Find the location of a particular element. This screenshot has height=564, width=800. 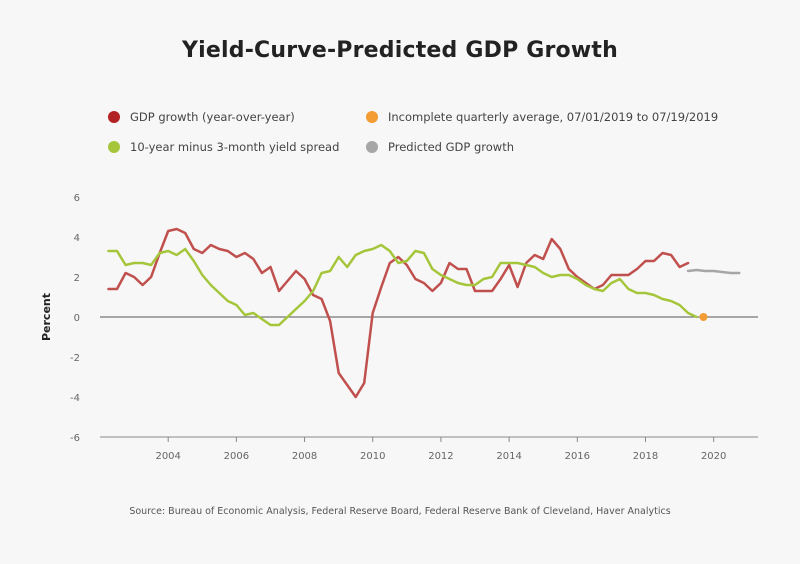

y-axis-ticks: 6 4 2 0 -2 -4 -6 is located at coordinates (75, 318).